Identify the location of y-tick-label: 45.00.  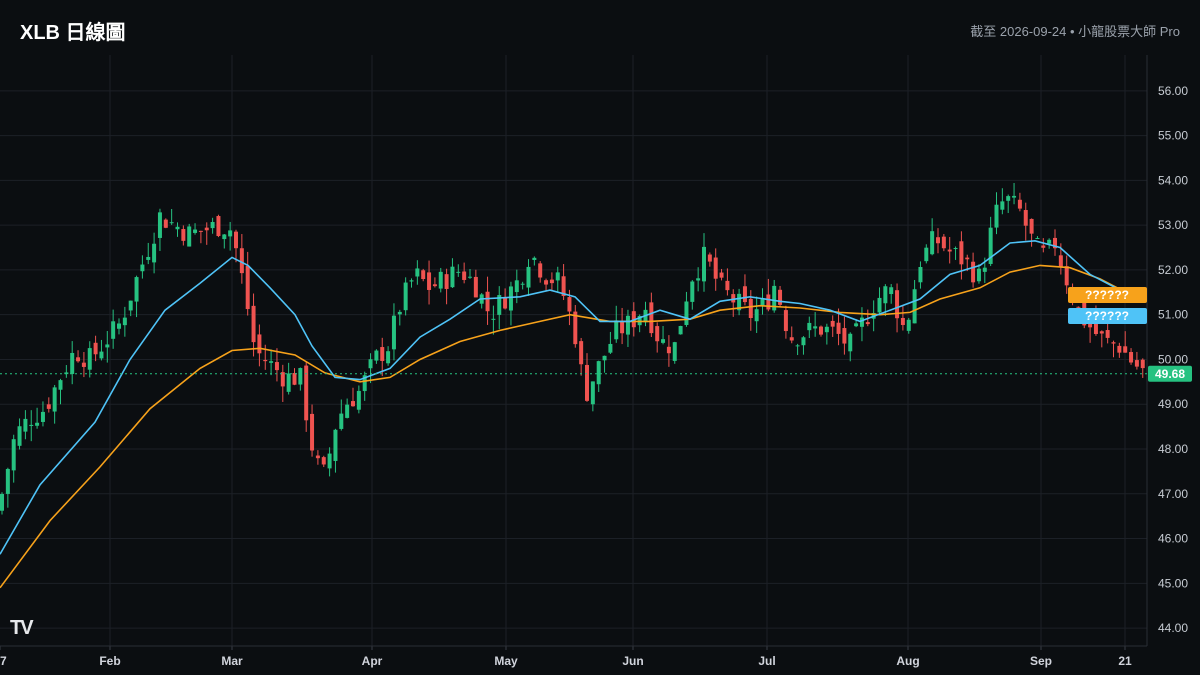
(1173, 583).